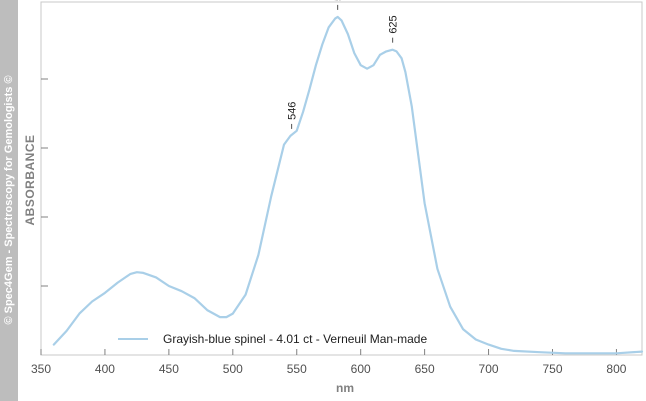 The image size is (646, 401). Describe the element at coordinates (41, 369) in the screenshot. I see `x-tick-label-350: 350` at that location.